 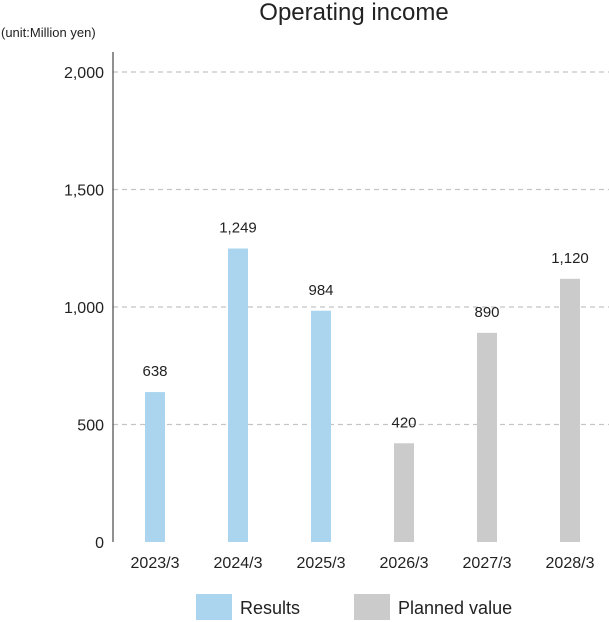 I want to click on x-tick-label: 2023/3, so click(x=155, y=563).